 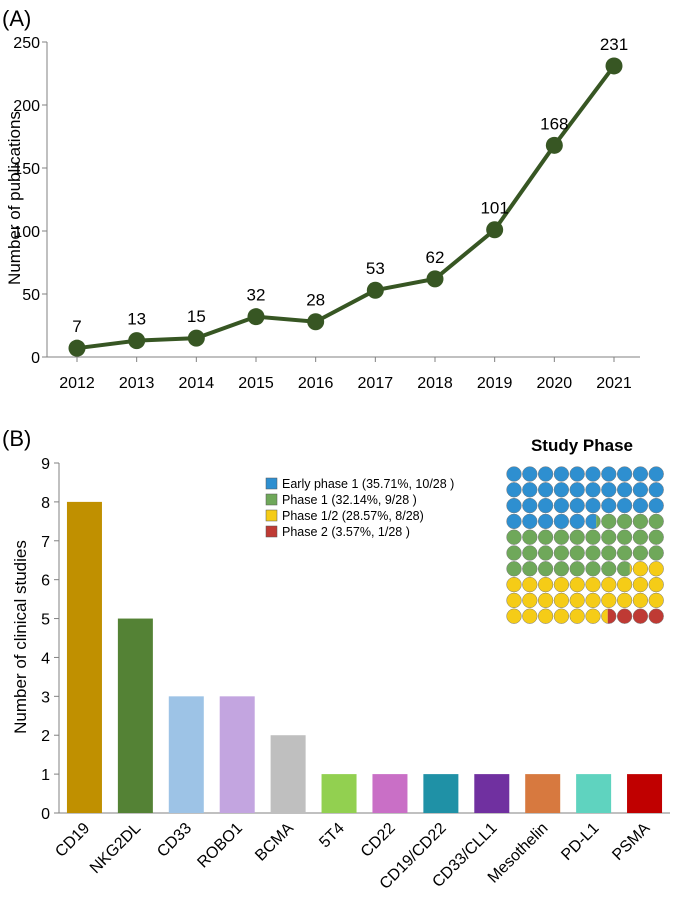 I want to click on data-label: 32, so click(x=256, y=295).